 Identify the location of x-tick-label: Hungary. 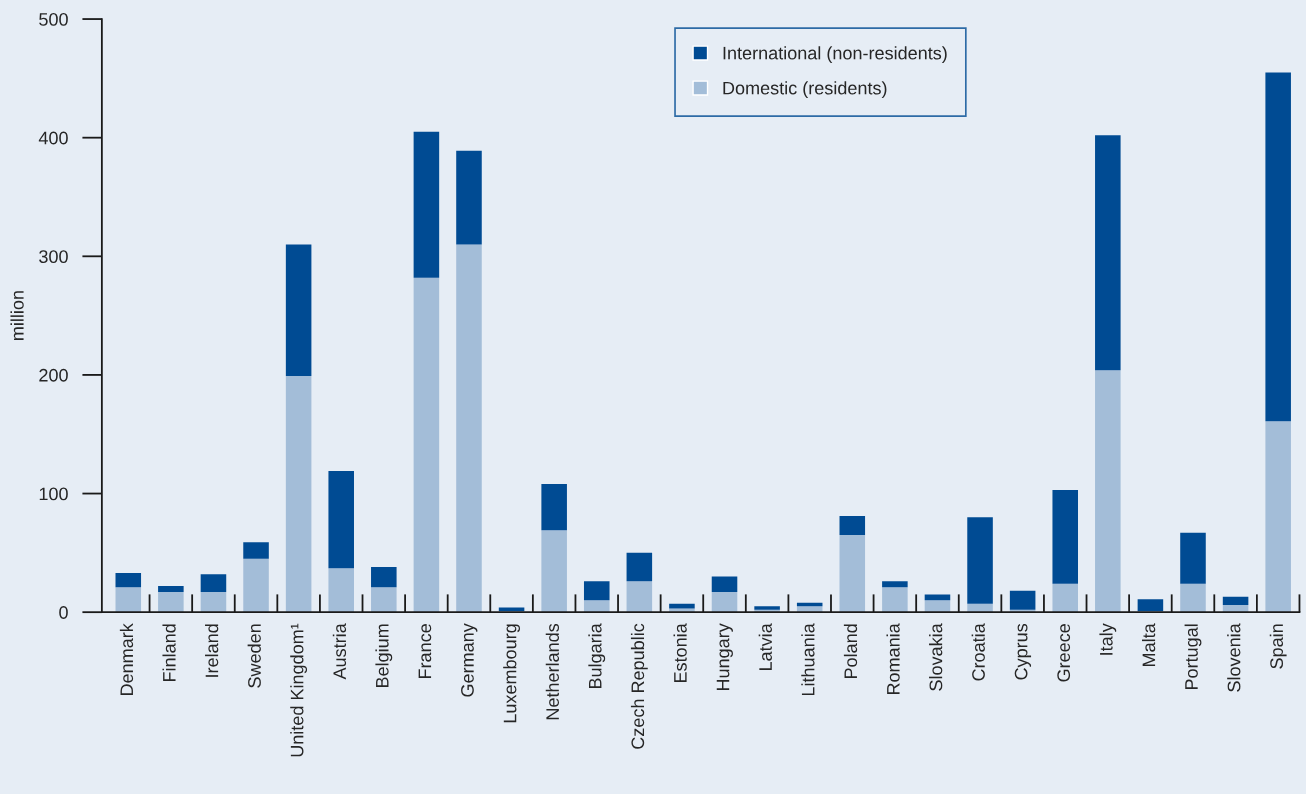
(724, 657).